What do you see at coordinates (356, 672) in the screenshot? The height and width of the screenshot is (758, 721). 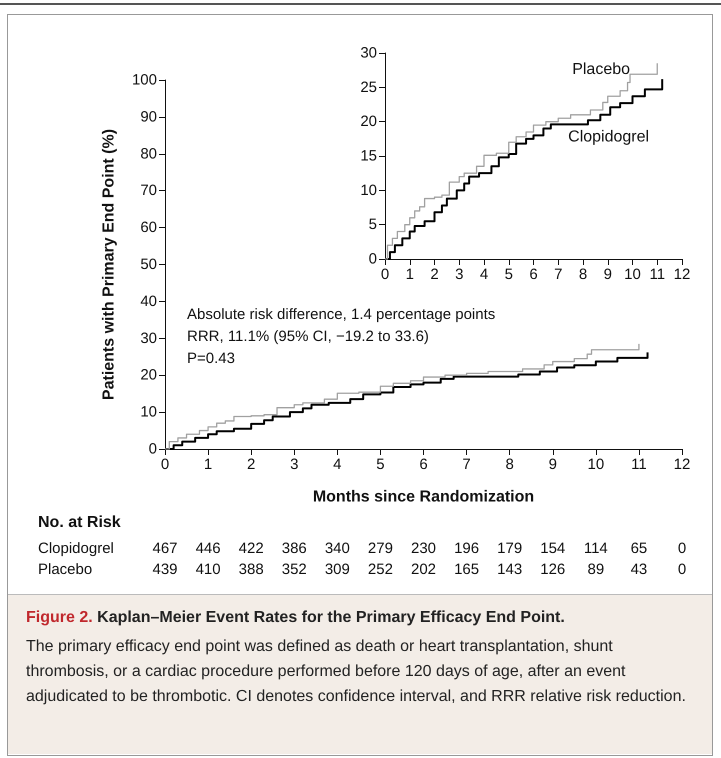 I see `text: The primary efficacy end point was defined as death or heart transplantation, shunt thrombosis, or a cardiac procedure performed before 120 days of age, after an event adjudicated to be thrombotic. CI denotes confidence interval, and RRR relative risk reduction.` at bounding box center [356, 672].